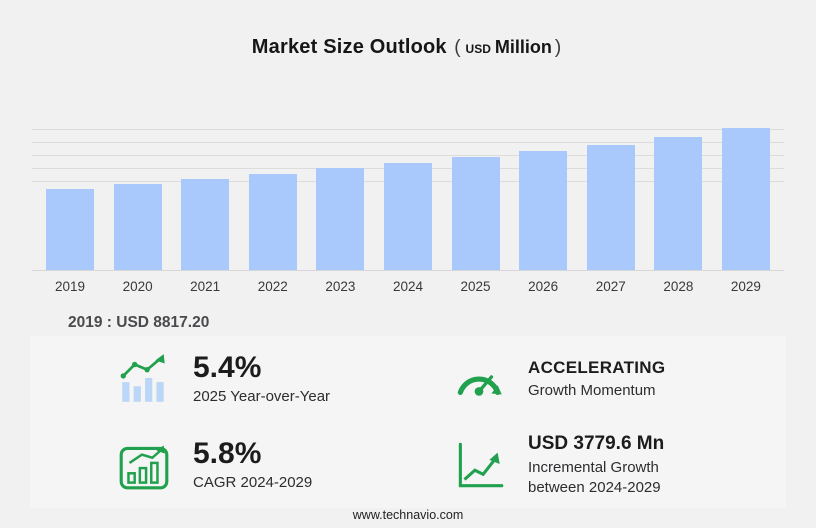  What do you see at coordinates (349, 47) in the screenshot?
I see `title-main: Market Size Outlook` at bounding box center [349, 47].